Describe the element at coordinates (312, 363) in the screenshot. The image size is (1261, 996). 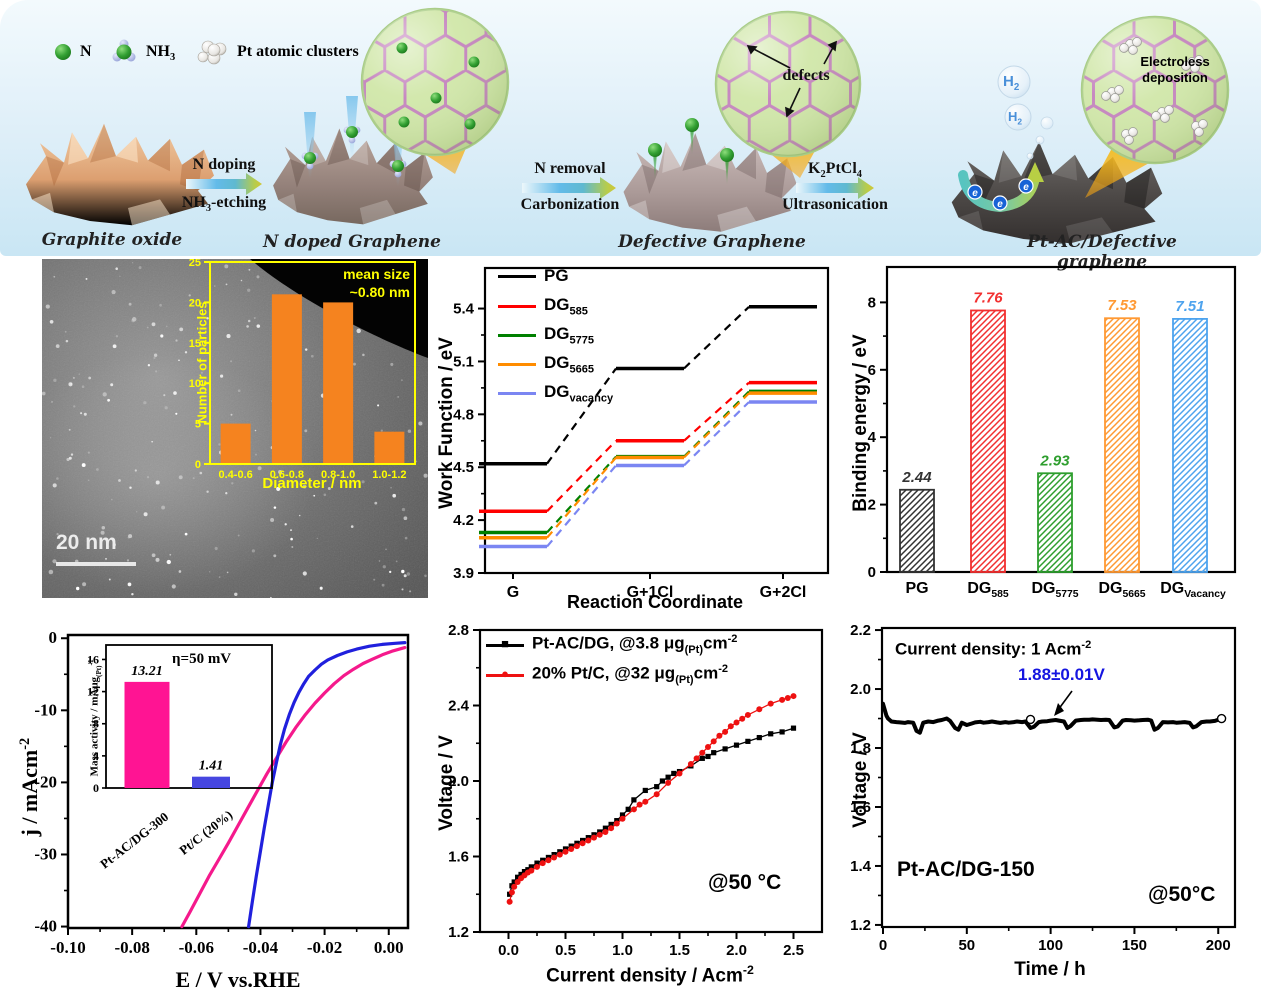
I see `plot-frame` at that location.